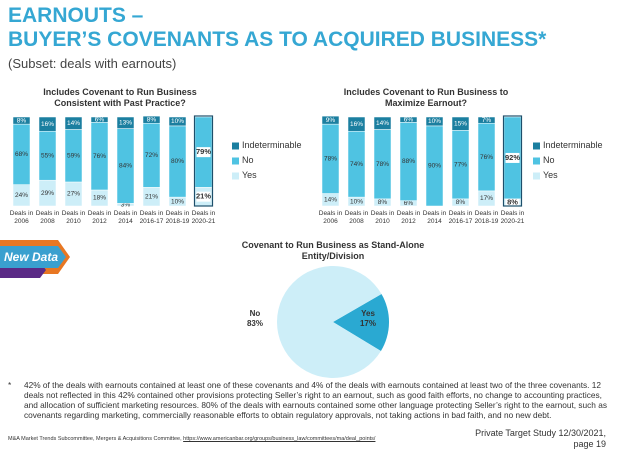  I want to click on badge-label: New Data, so click(31, 257).